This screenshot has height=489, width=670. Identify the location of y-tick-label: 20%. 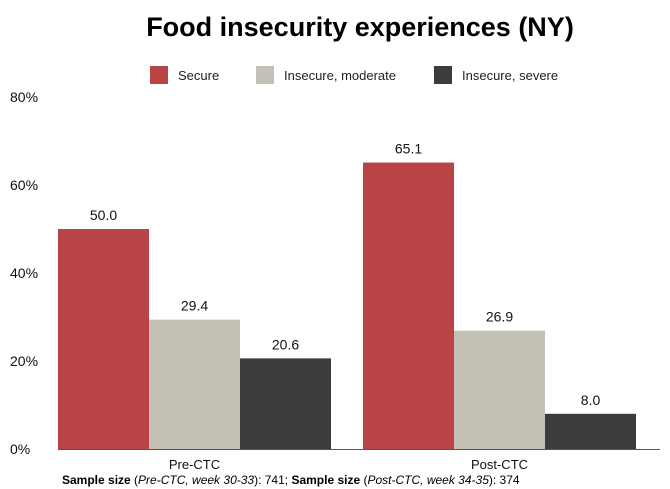
(24, 361).